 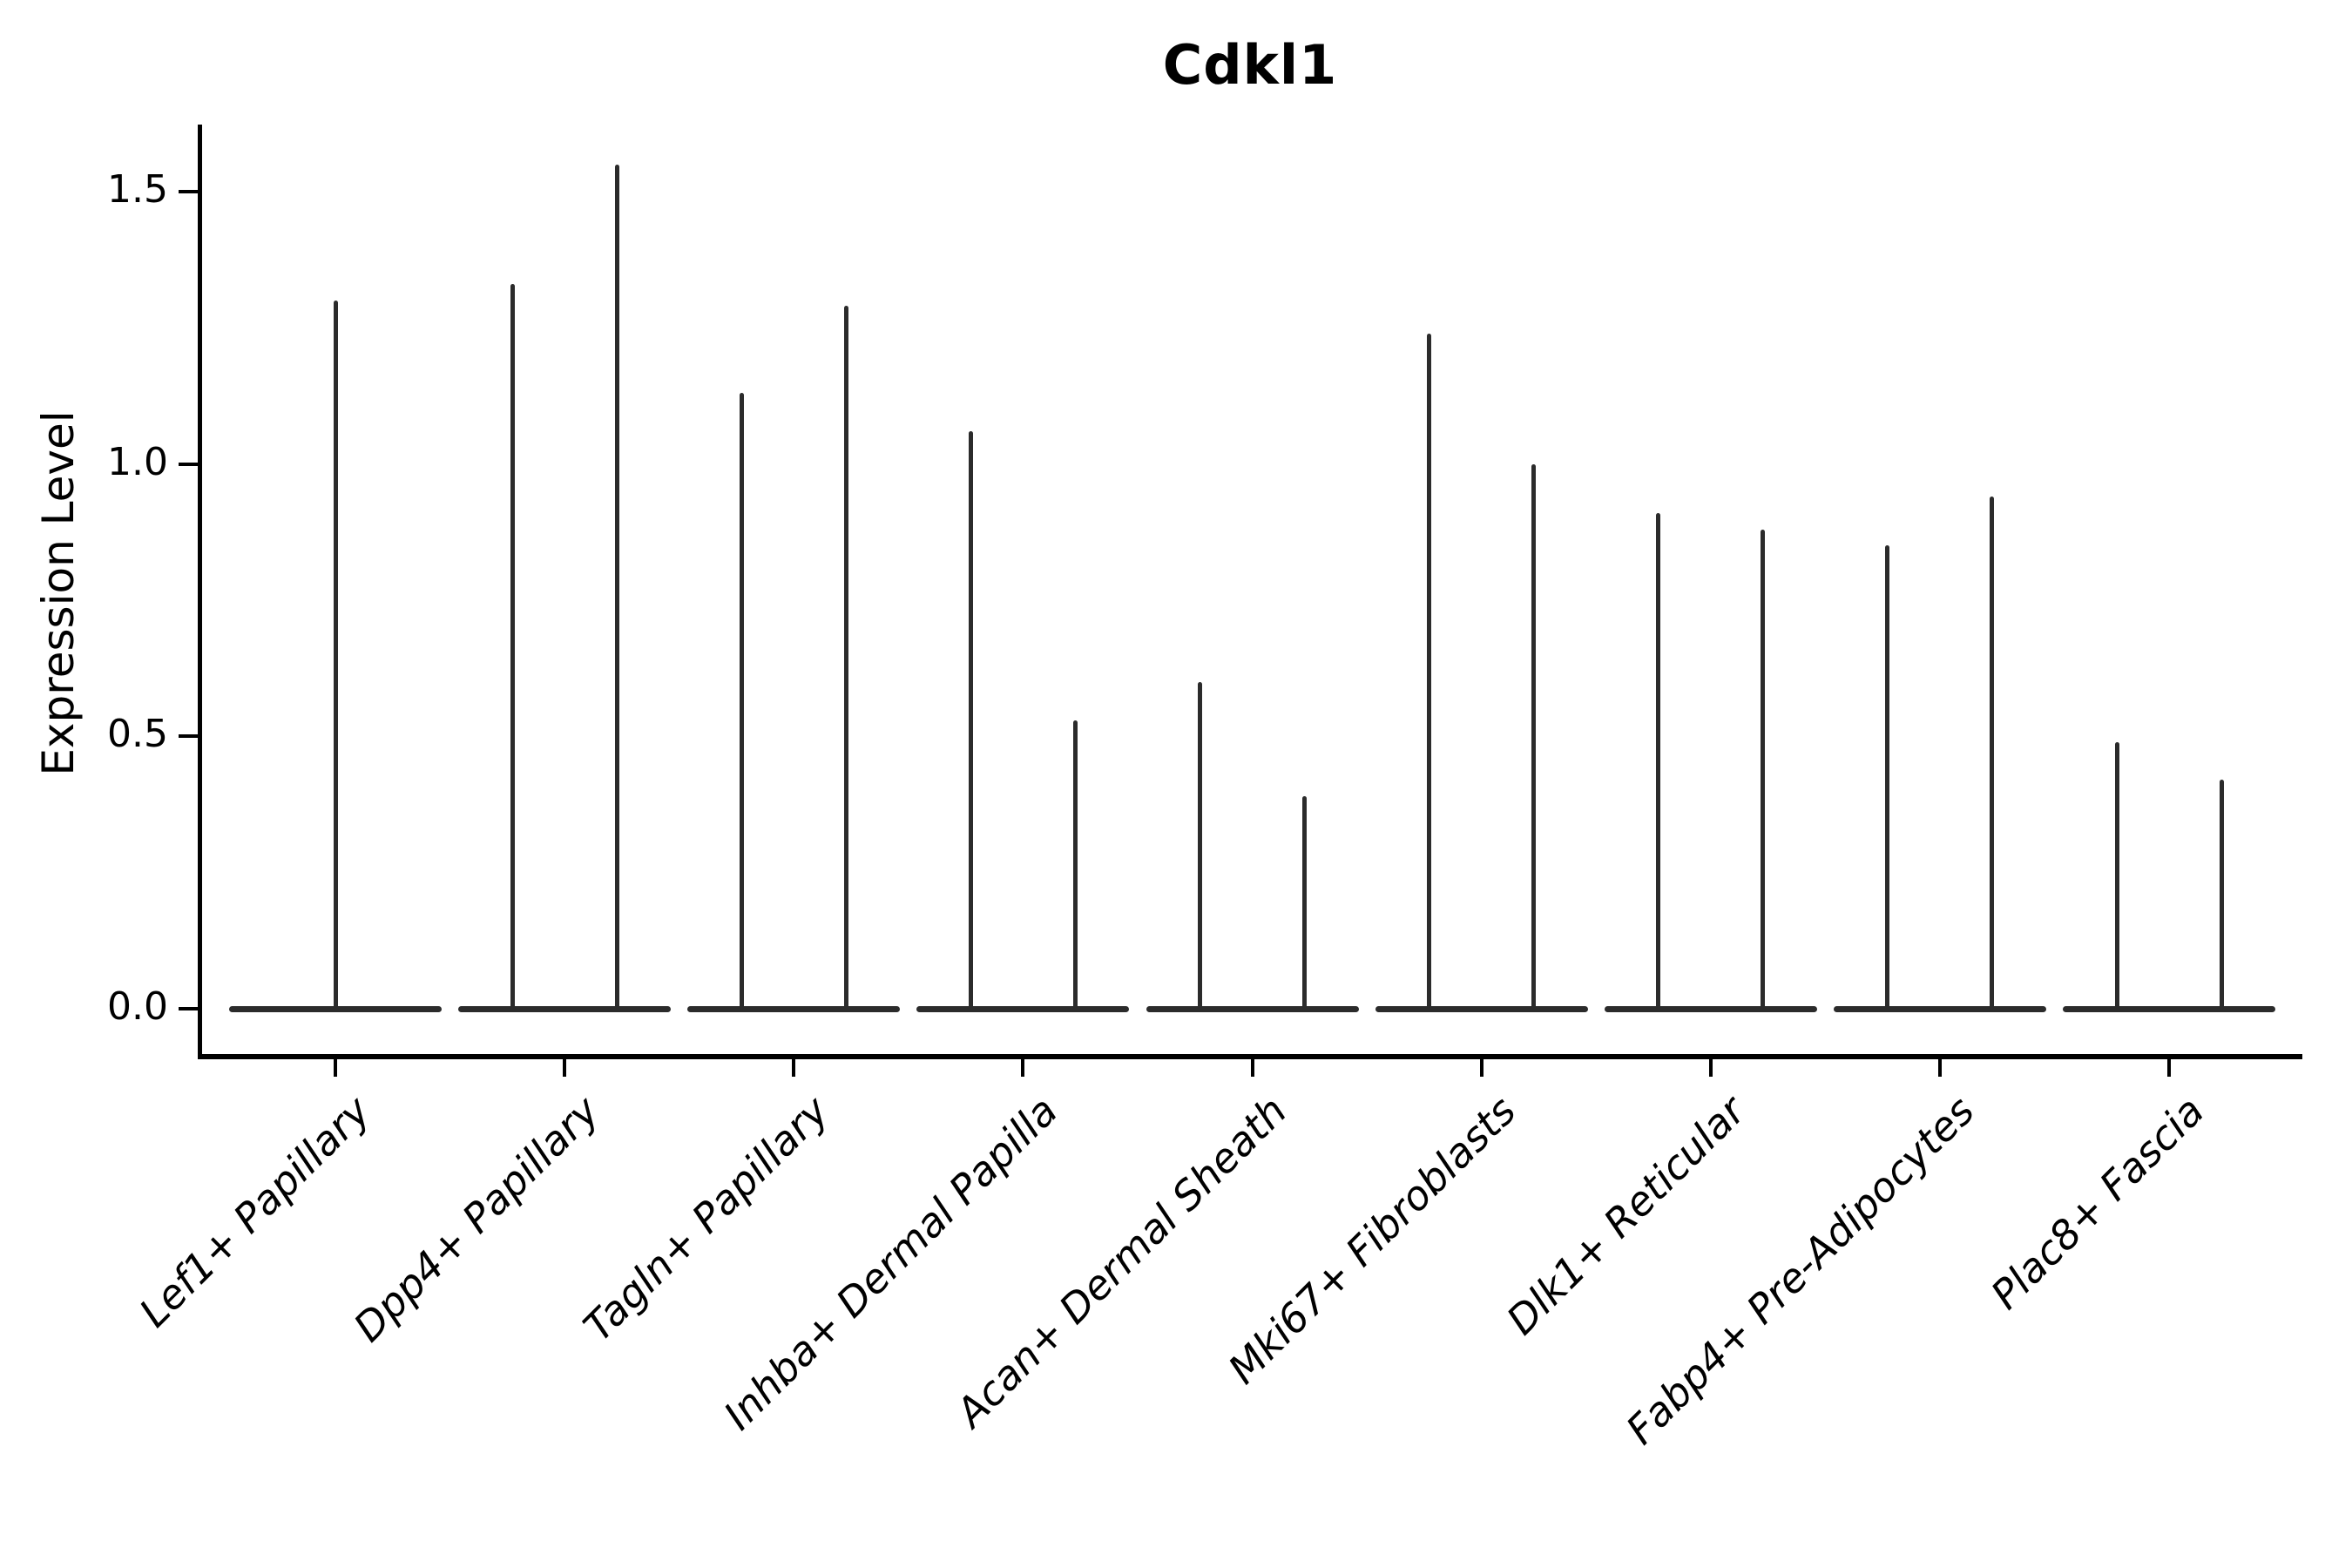 What do you see at coordinates (137, 1007) in the screenshot?
I see `y-tick-label: 0.0` at bounding box center [137, 1007].